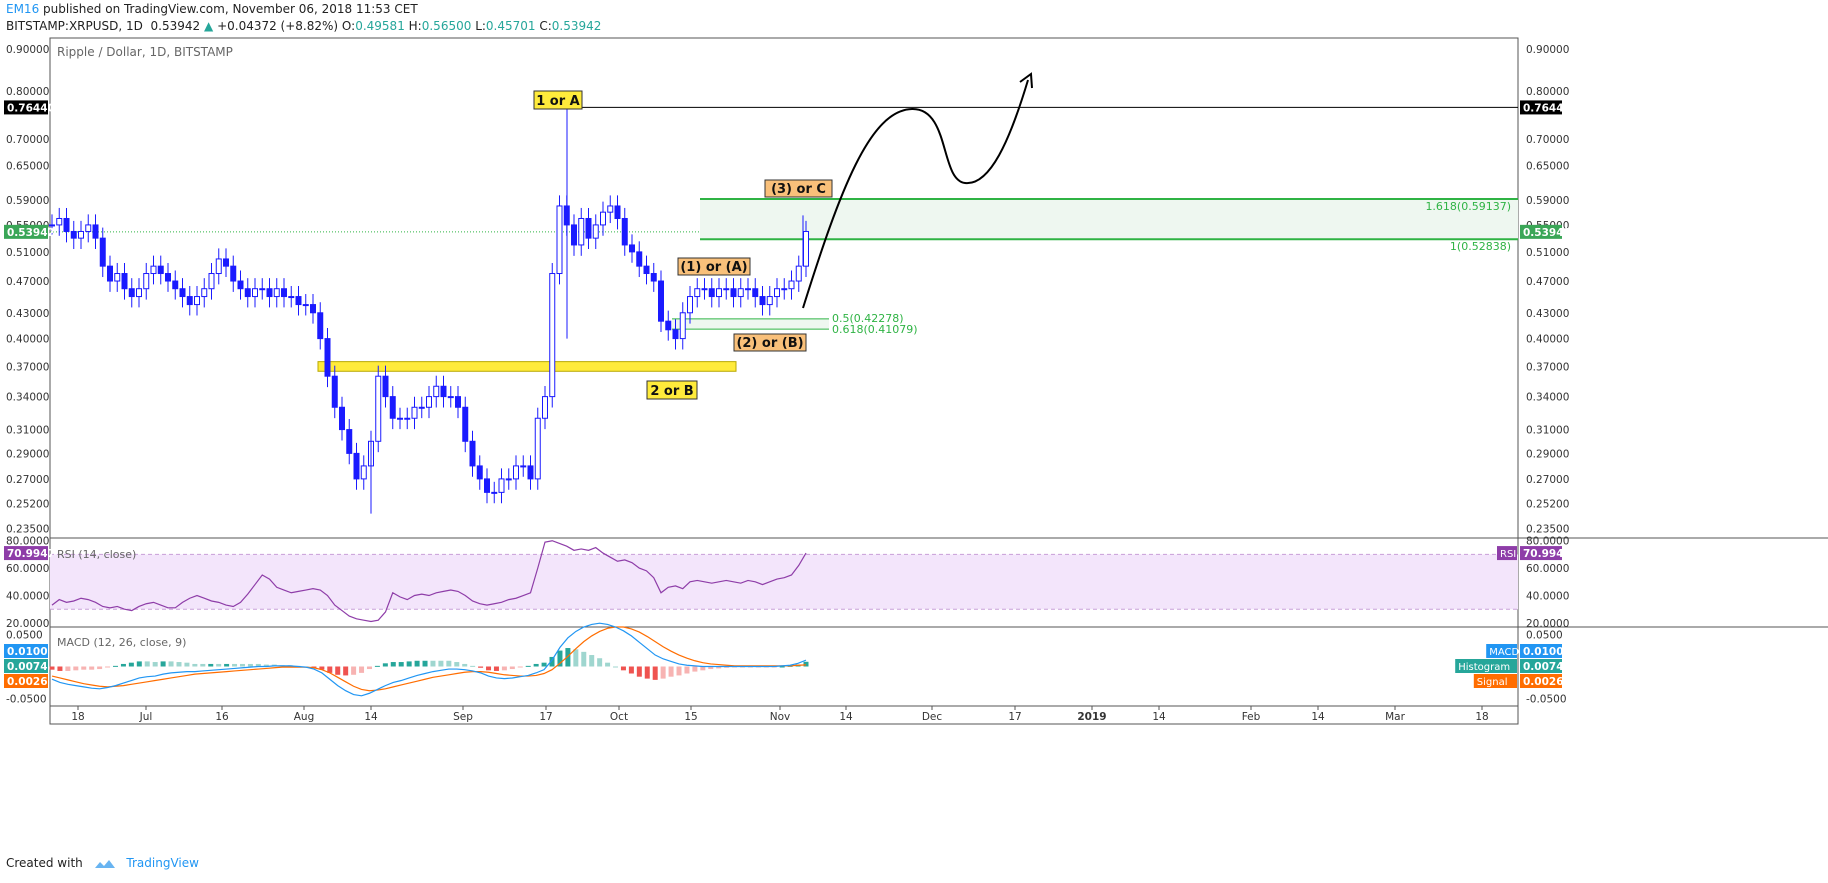 Image resolution: width=1828 pixels, height=883 pixels. Describe the element at coordinates (27, 597) in the screenshot. I see `rsi-tick-label-left: 40.0000` at that location.